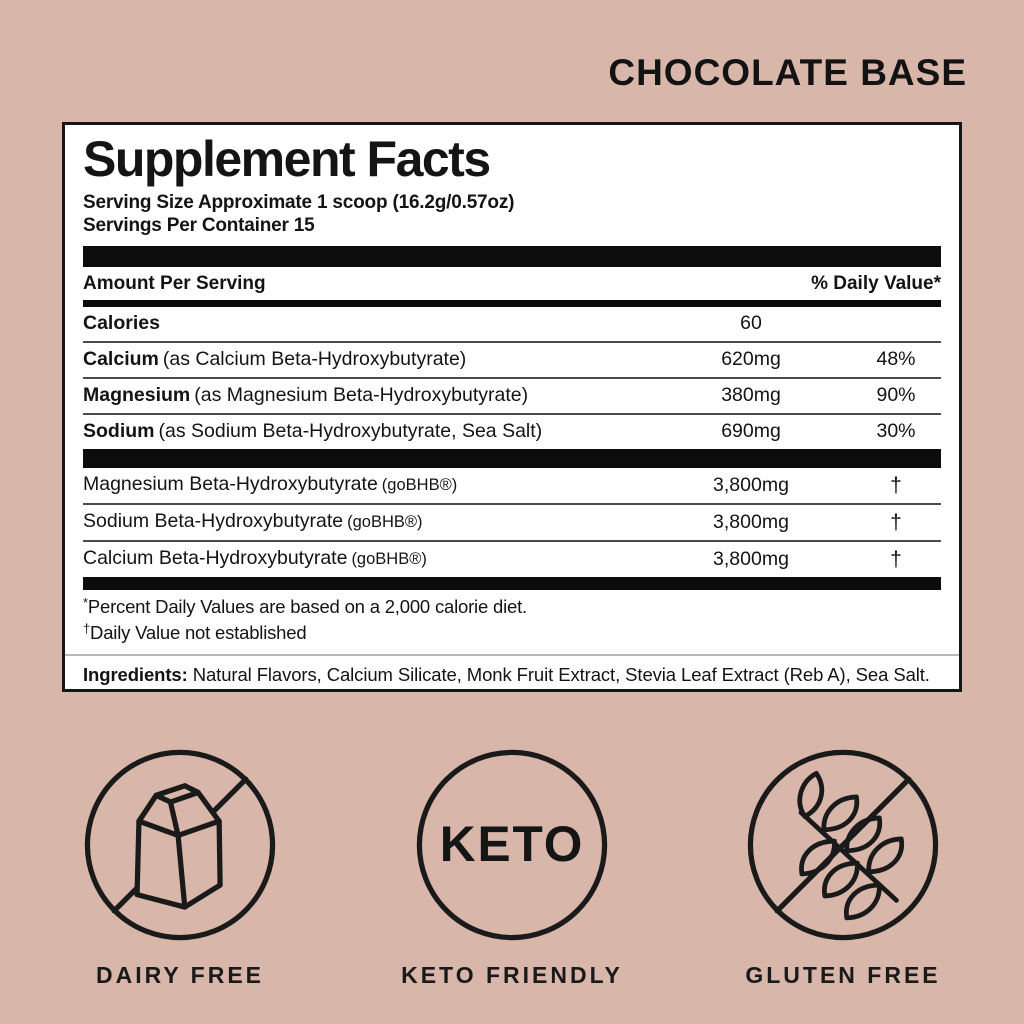 This screenshot has width=1024, height=1024. Describe the element at coordinates (180, 975) in the screenshot. I see `badge-label: DAIRY FREE` at that location.